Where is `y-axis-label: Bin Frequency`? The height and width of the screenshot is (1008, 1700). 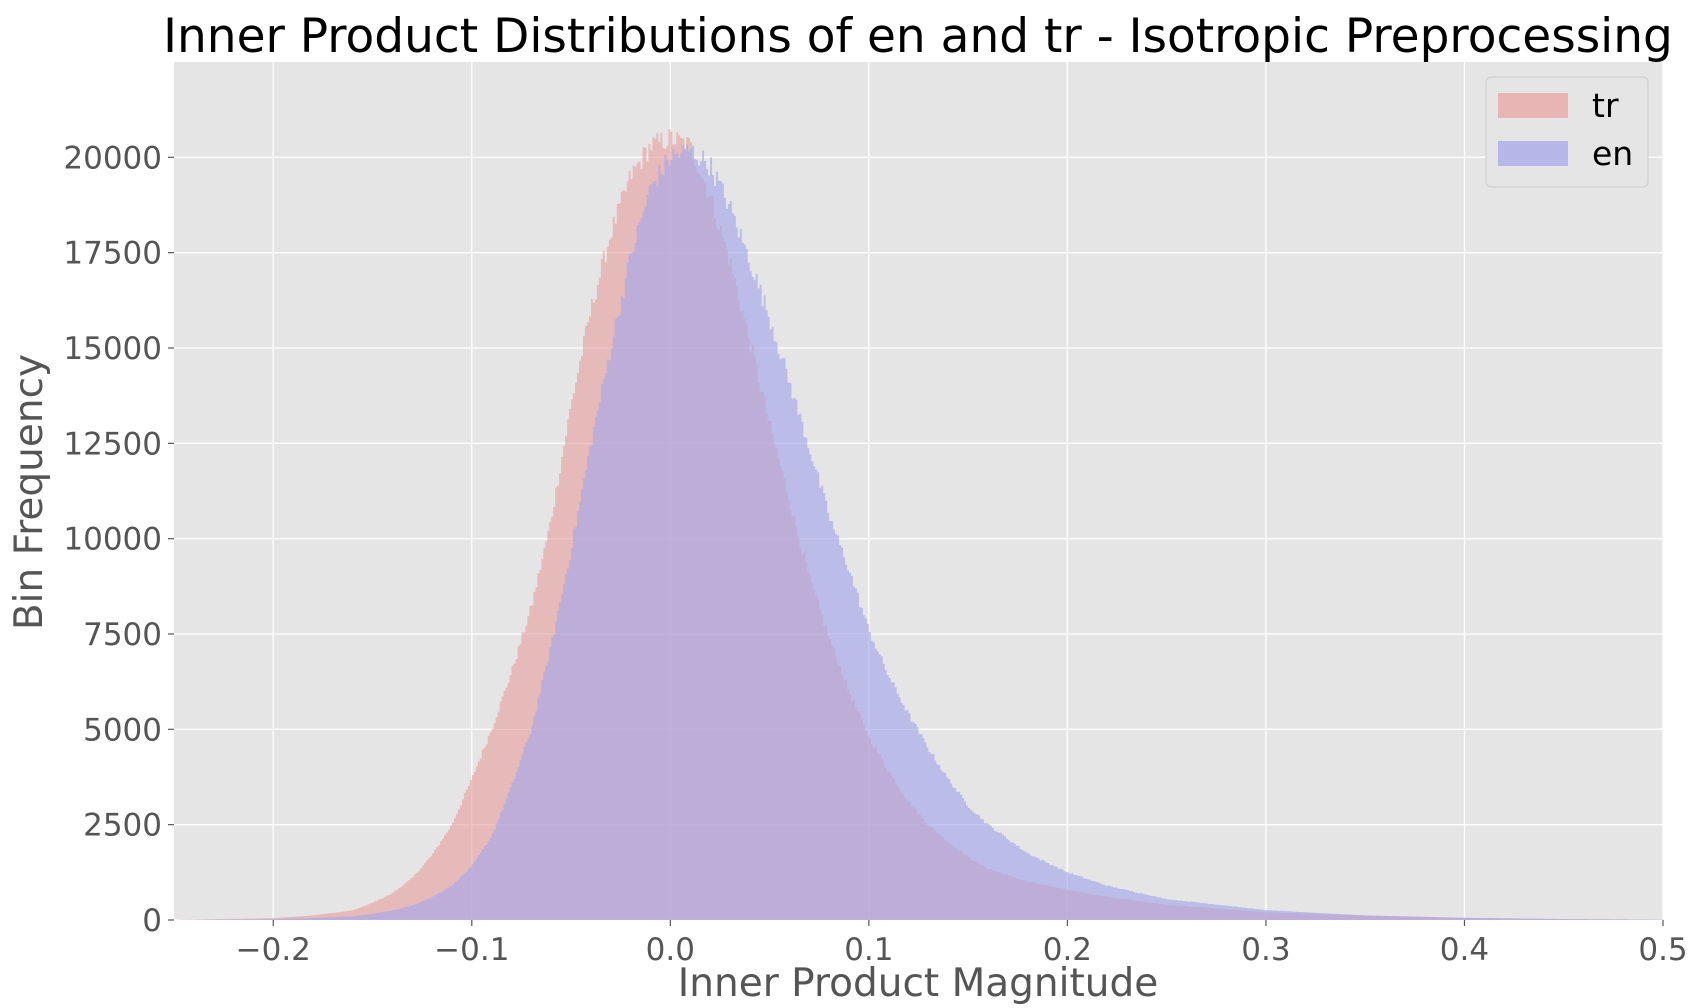
y-axis-label: Bin Frequency is located at coordinates (29, 492).